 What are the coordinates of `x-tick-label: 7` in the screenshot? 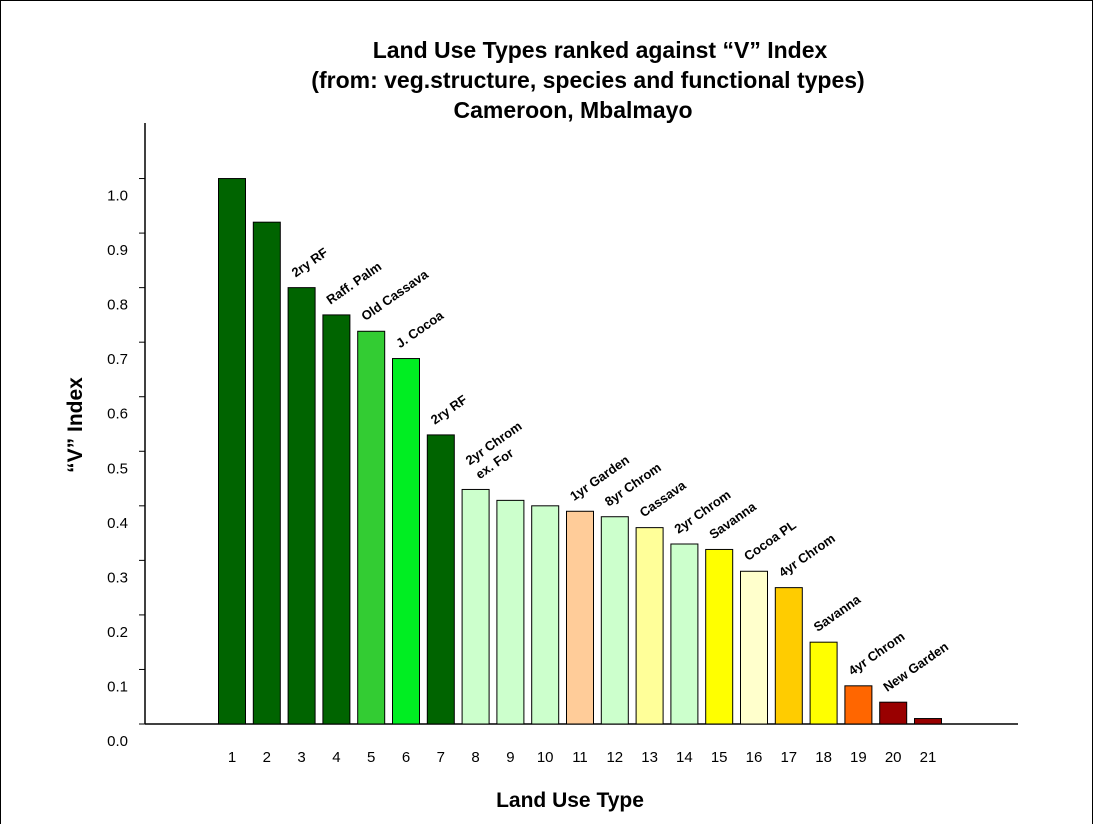 It's located at (441, 757).